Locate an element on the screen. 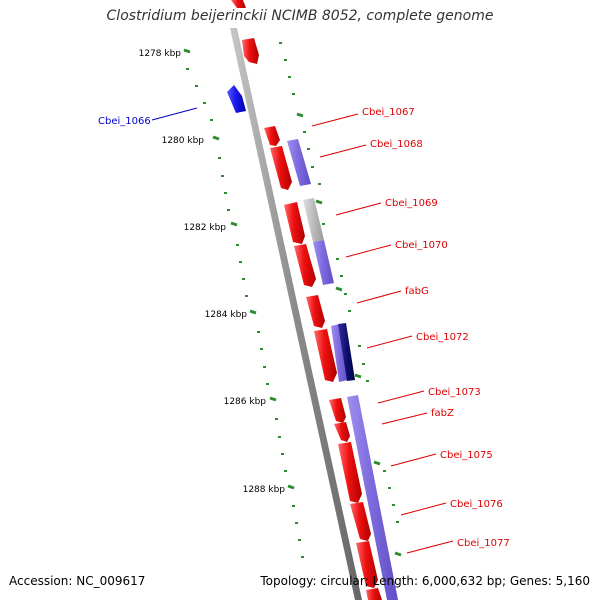 This screenshot has width=600, height=600. cds-arrow-bottom-fragment is located at coordinates (374, 594).